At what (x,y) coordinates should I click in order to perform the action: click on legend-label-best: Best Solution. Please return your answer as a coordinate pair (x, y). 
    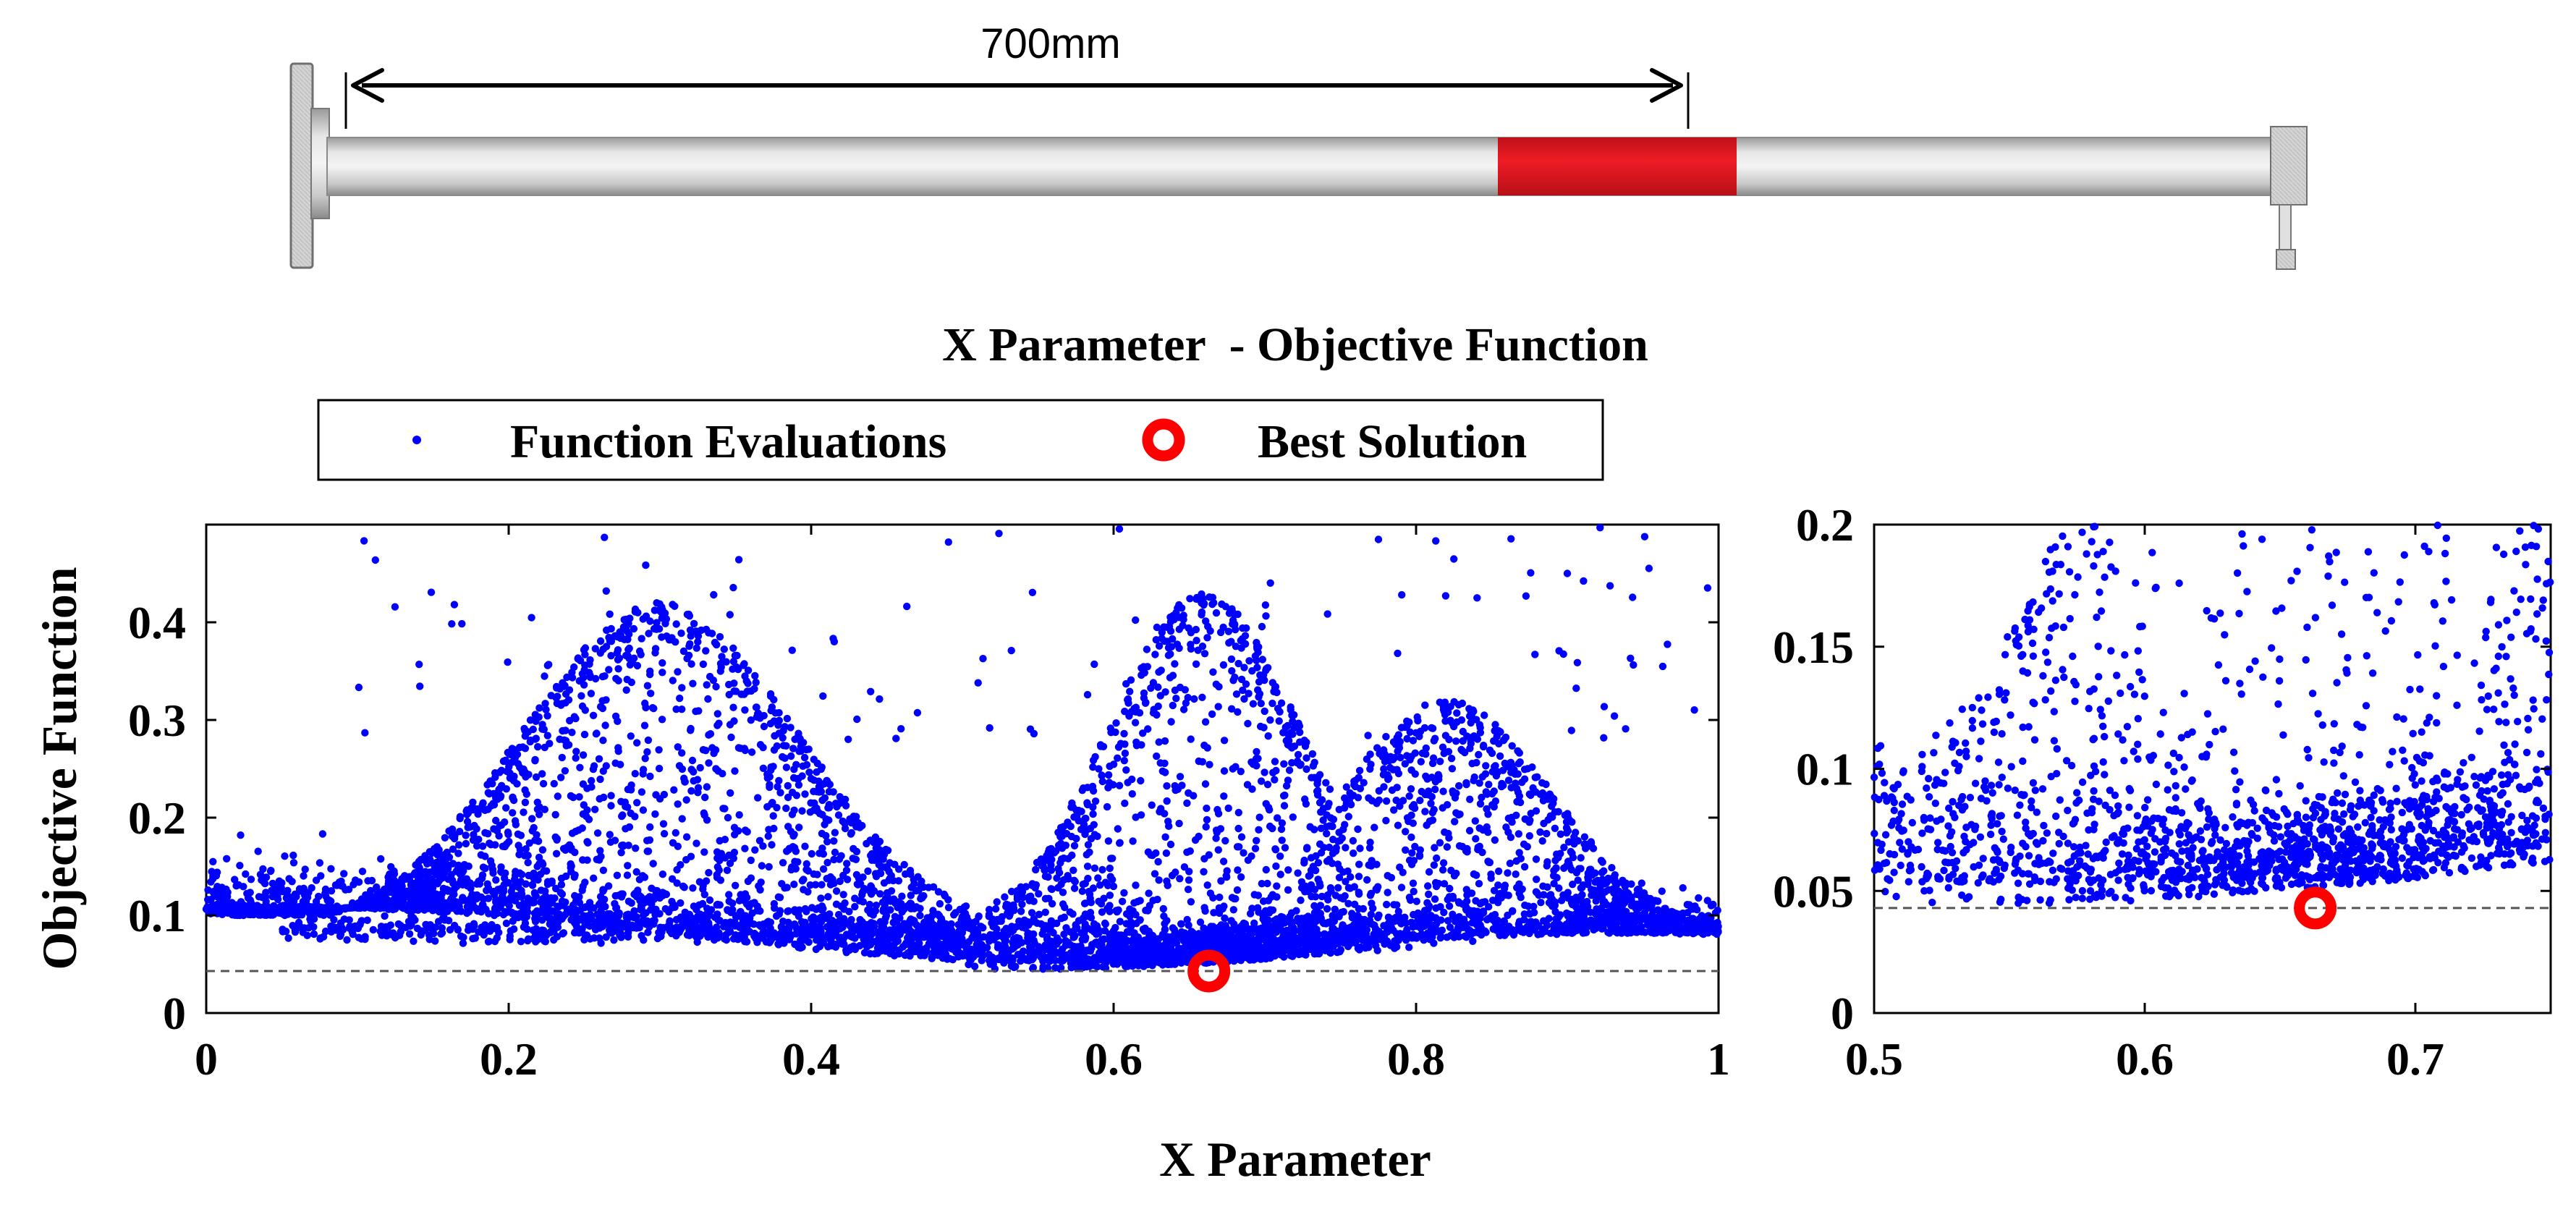
    Looking at the image, I should click on (1392, 442).